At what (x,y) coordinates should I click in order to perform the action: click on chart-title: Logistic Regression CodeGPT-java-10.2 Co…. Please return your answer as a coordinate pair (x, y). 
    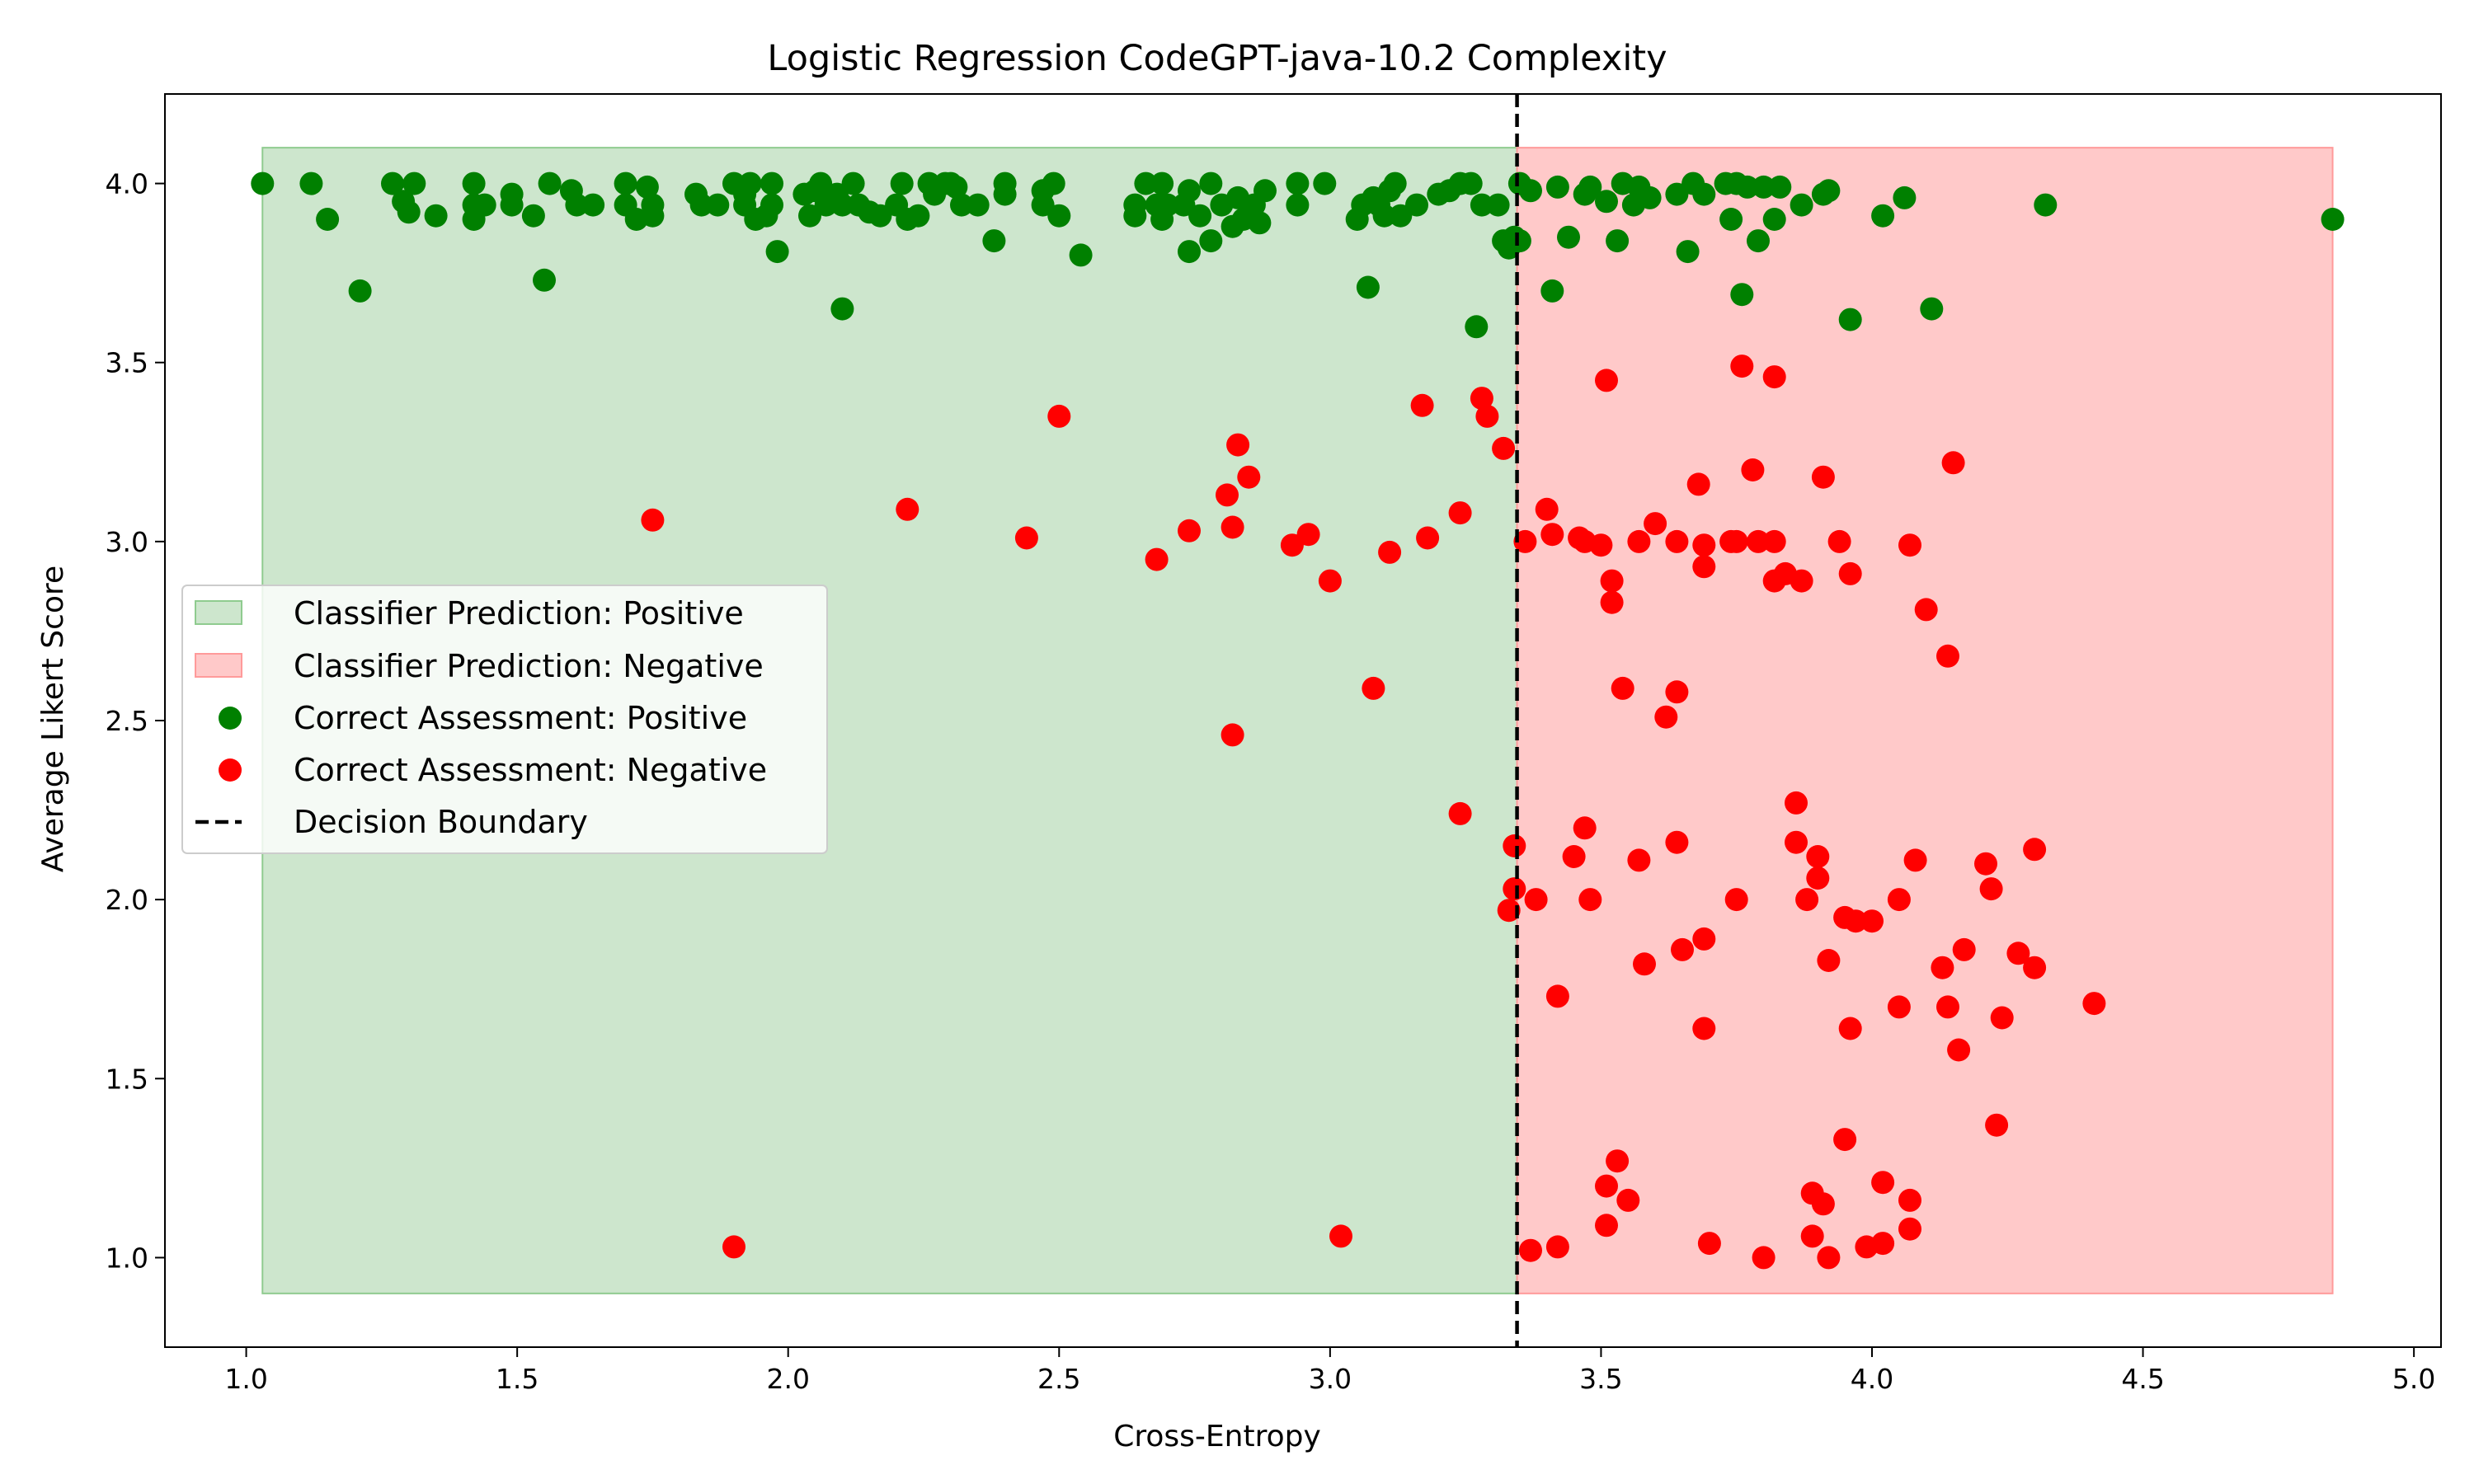
    Looking at the image, I should click on (1217, 58).